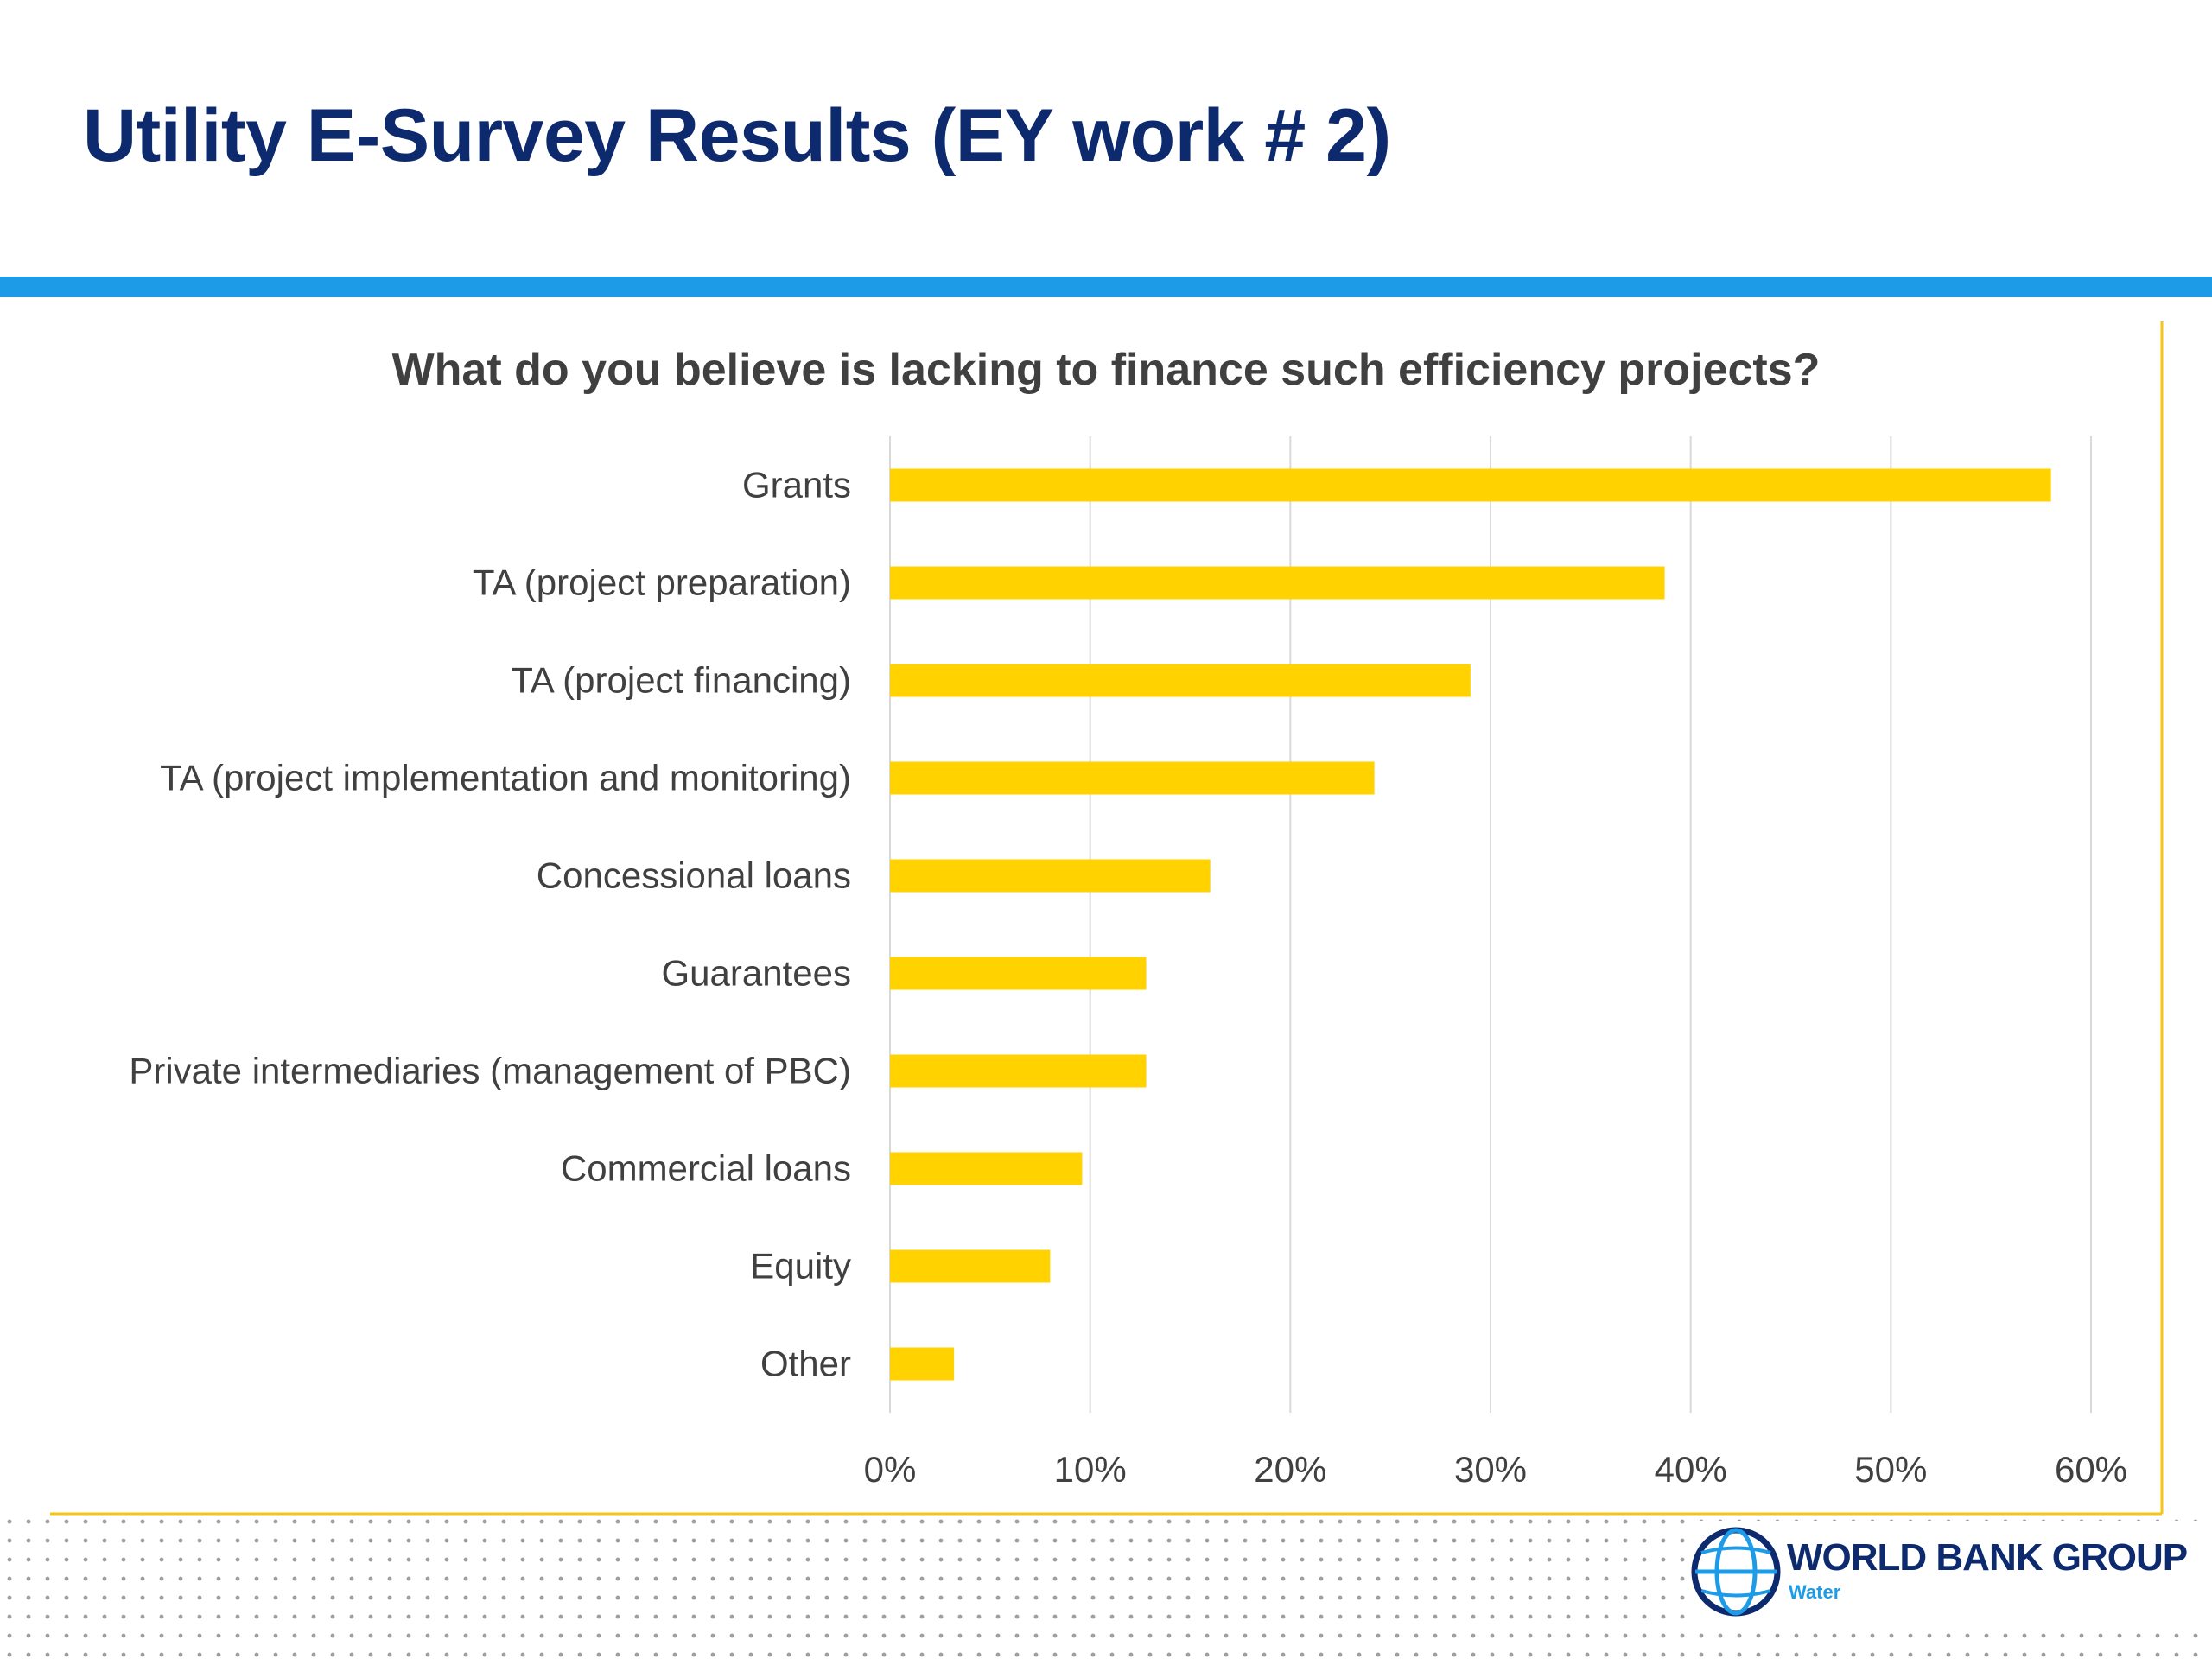 The height and width of the screenshot is (1659, 2212). I want to click on category-label: TA (project financing), so click(681, 680).